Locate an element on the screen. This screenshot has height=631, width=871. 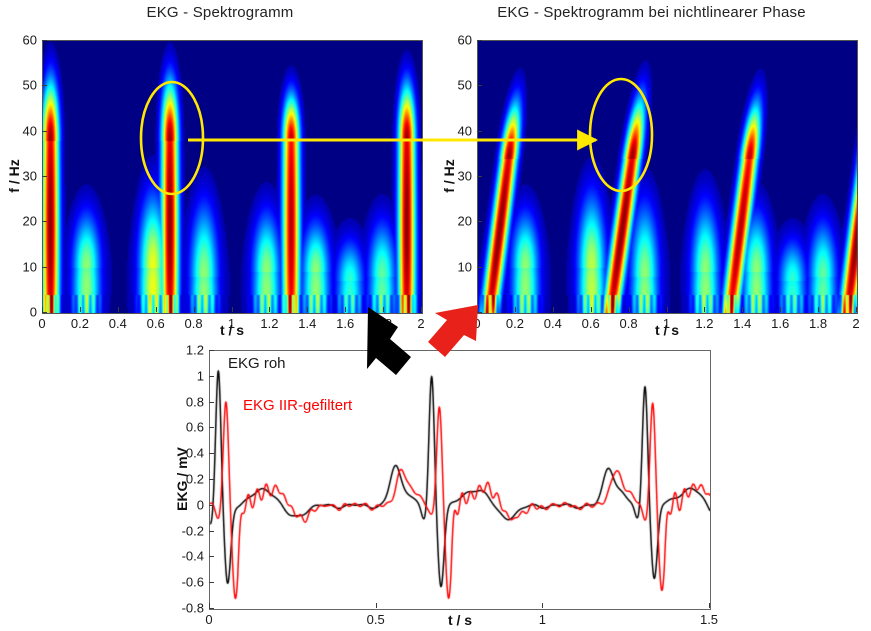
wave-ytick-0.8: 0.8 is located at coordinates (194, 402).